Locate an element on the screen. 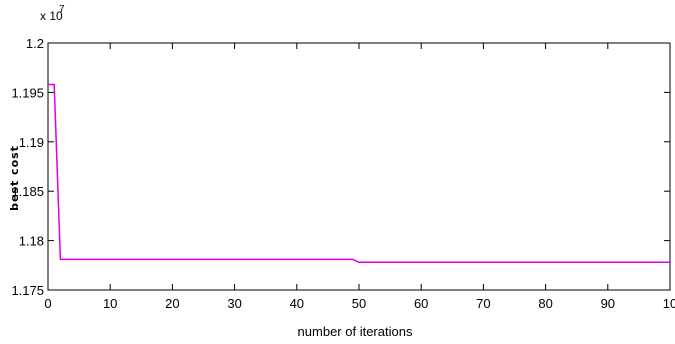 The image size is (675, 344). y-exponent-power: 7 is located at coordinates (62, 9).